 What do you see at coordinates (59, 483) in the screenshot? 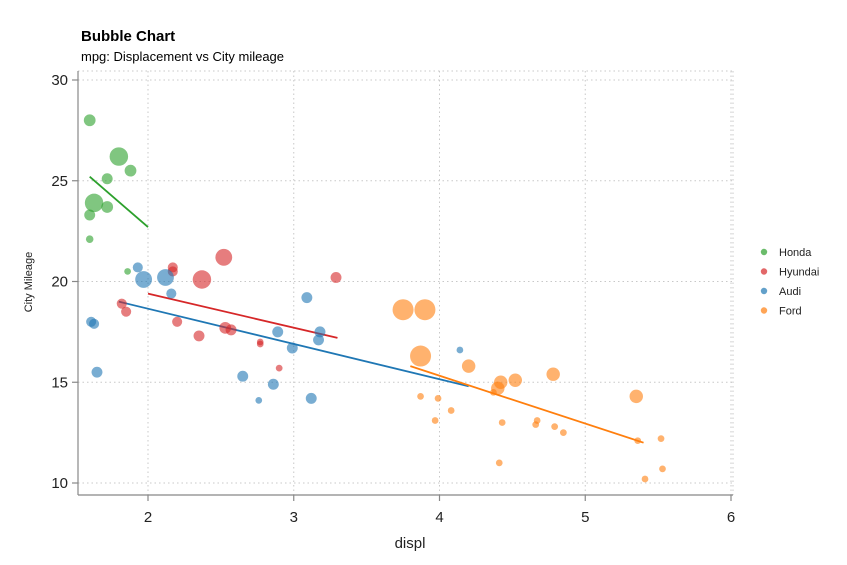
I see `y-tick-label: 10` at bounding box center [59, 483].